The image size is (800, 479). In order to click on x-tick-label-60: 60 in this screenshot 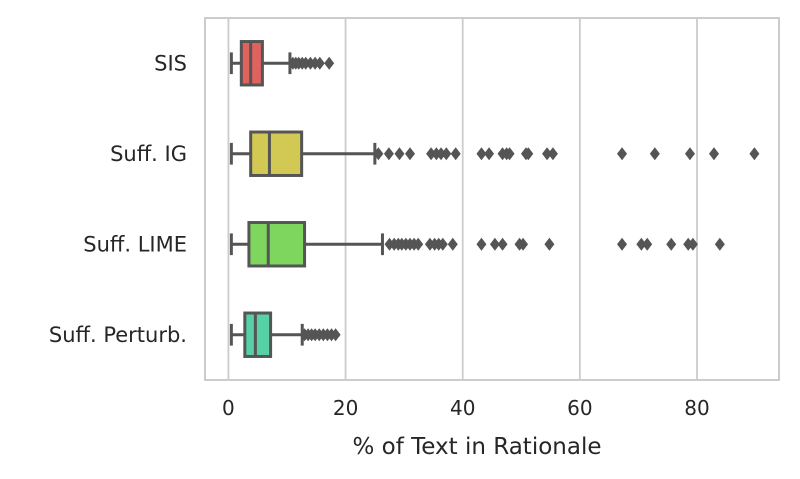, I will do `click(579, 408)`.